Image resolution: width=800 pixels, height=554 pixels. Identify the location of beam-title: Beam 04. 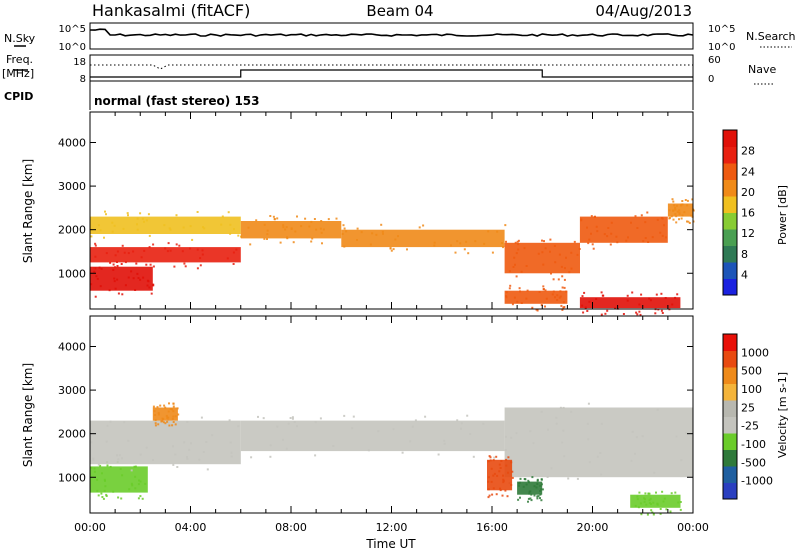
(399, 11).